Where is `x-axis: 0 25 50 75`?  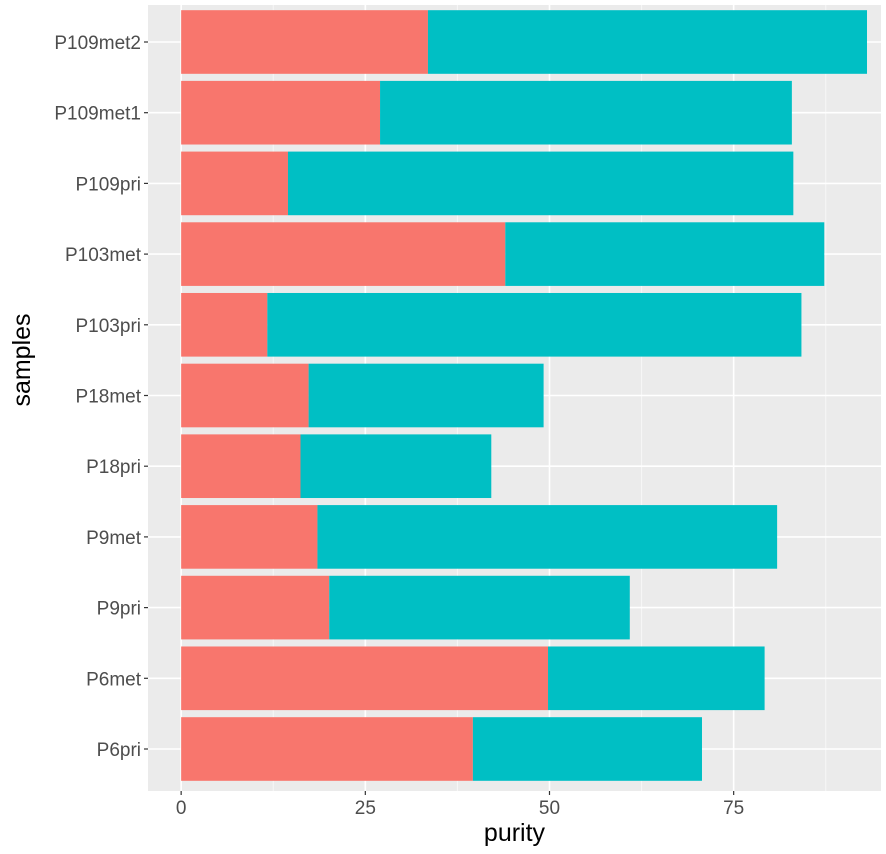 x-axis: 0 25 50 75 is located at coordinates (460, 805).